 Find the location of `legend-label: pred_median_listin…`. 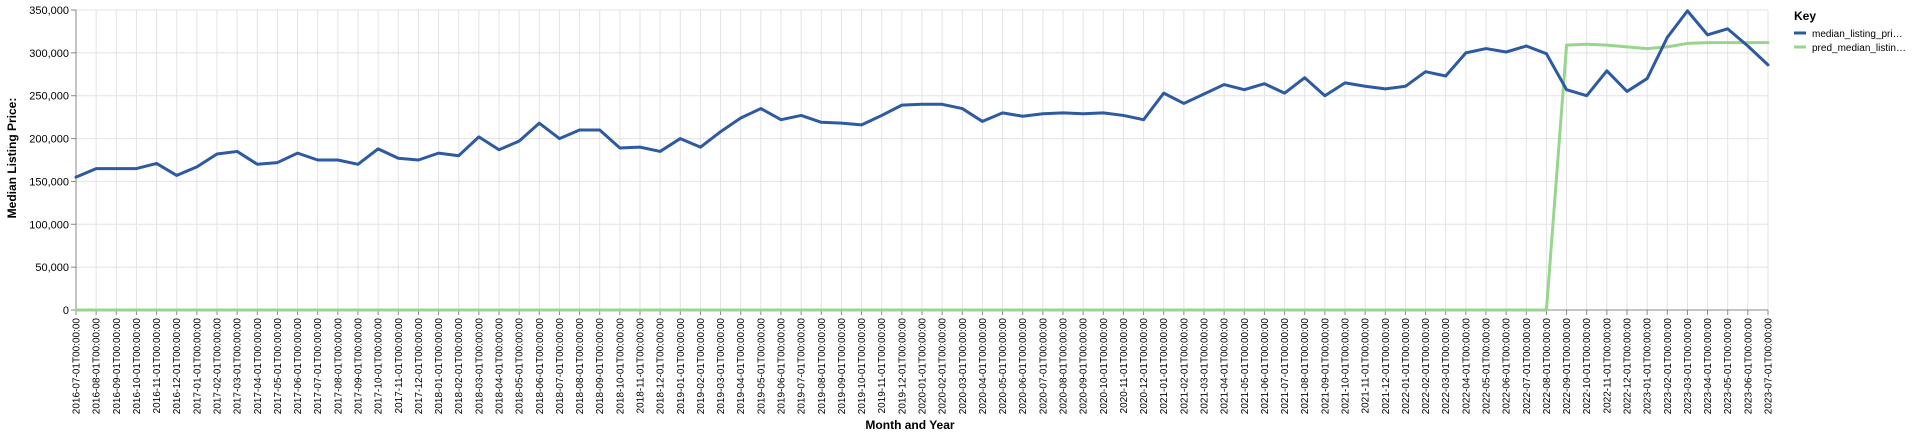

legend-label: pred_median_listin… is located at coordinates (1859, 48).